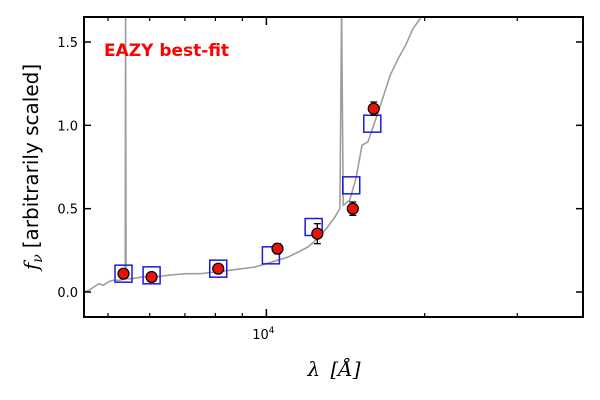 This screenshot has height=400, width=600. Describe the element at coordinates (166, 51) in the screenshot. I see `annotation-label: EAZY best-fit` at that location.